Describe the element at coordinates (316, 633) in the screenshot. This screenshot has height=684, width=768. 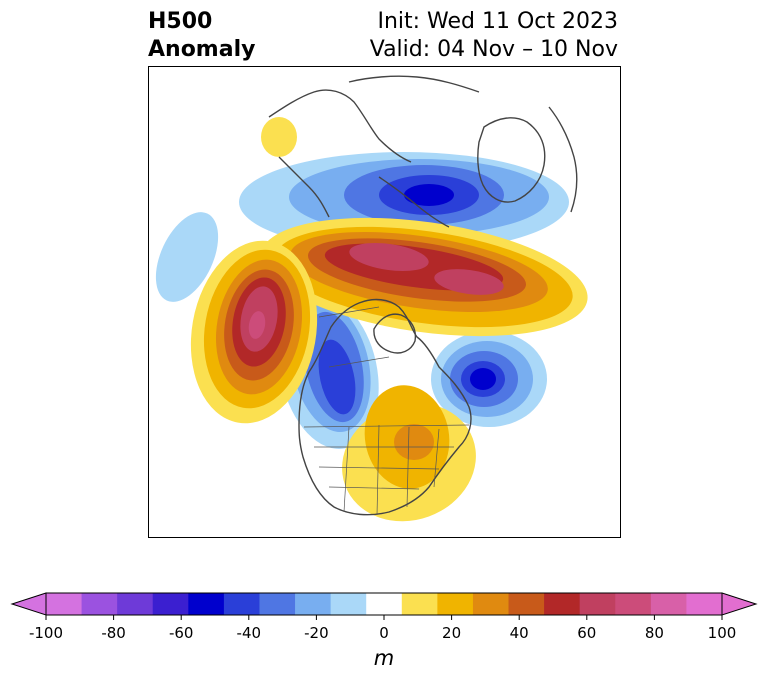
I see `colorbar-tick-label: -20` at that location.